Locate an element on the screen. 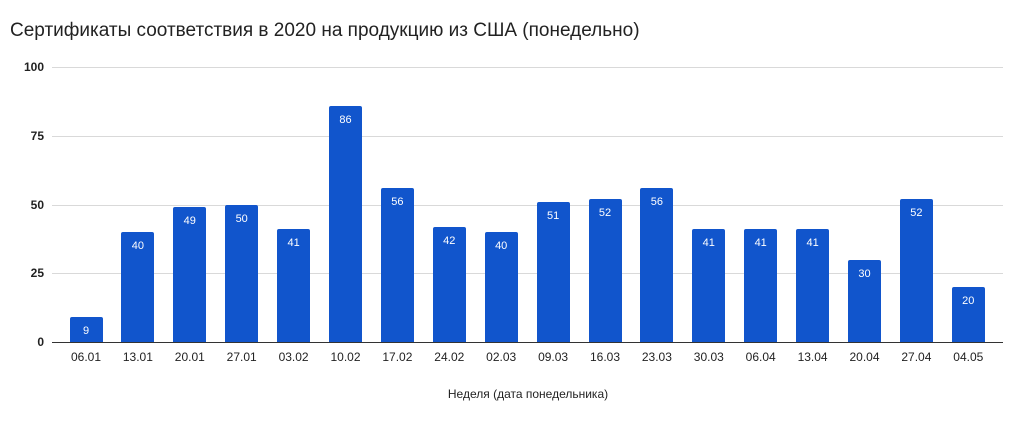  bar: 30 is located at coordinates (864, 300).